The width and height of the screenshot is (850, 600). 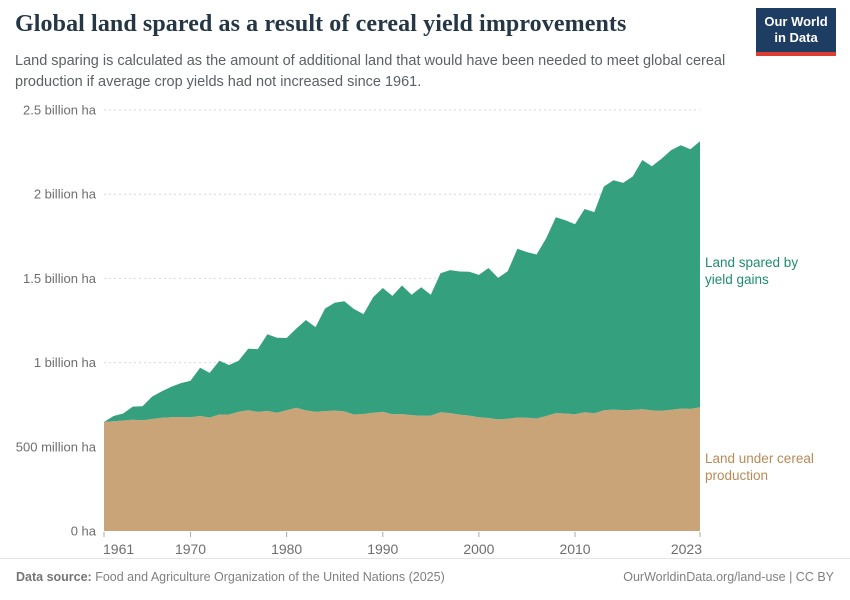 I want to click on x-axis-tick-label: 1970, so click(x=190, y=549).